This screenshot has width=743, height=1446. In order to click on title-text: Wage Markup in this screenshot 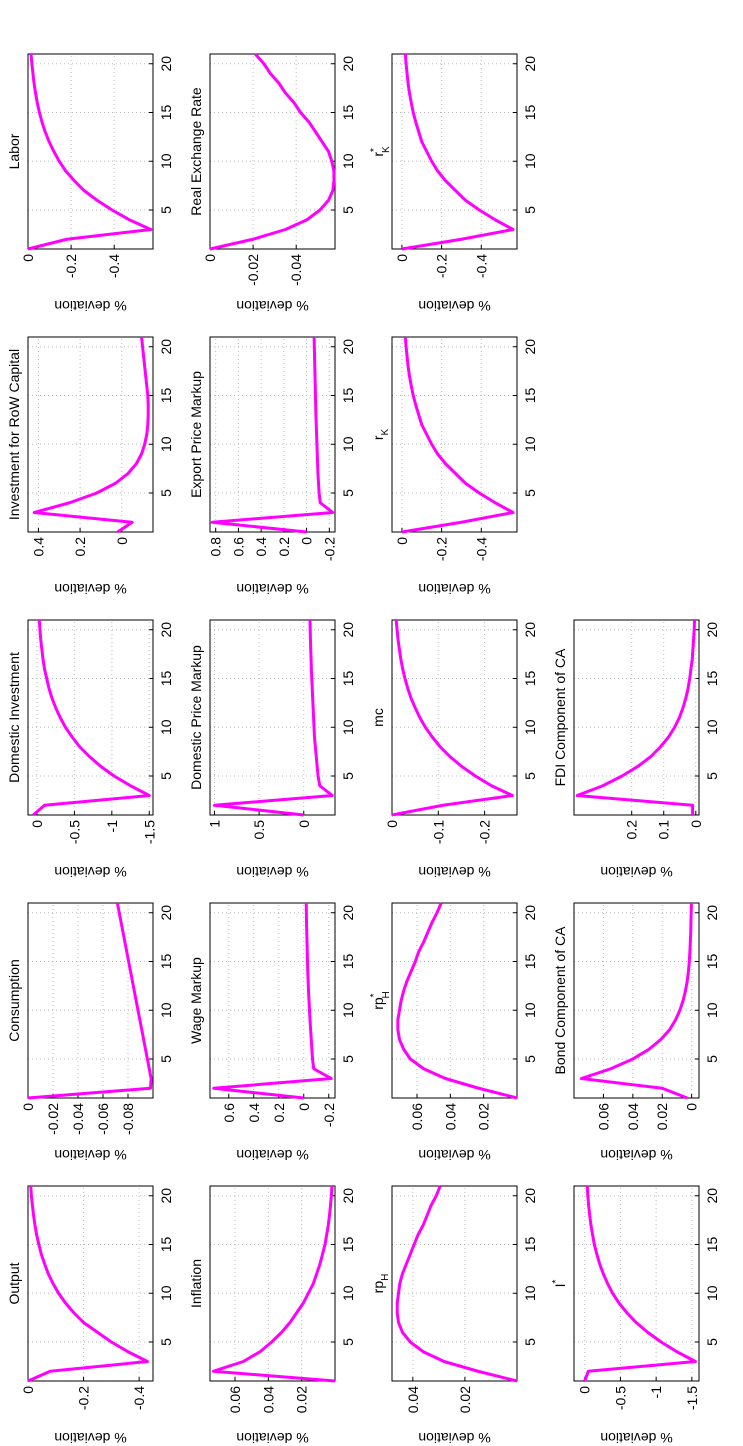, I will do `click(196, 1000)`.